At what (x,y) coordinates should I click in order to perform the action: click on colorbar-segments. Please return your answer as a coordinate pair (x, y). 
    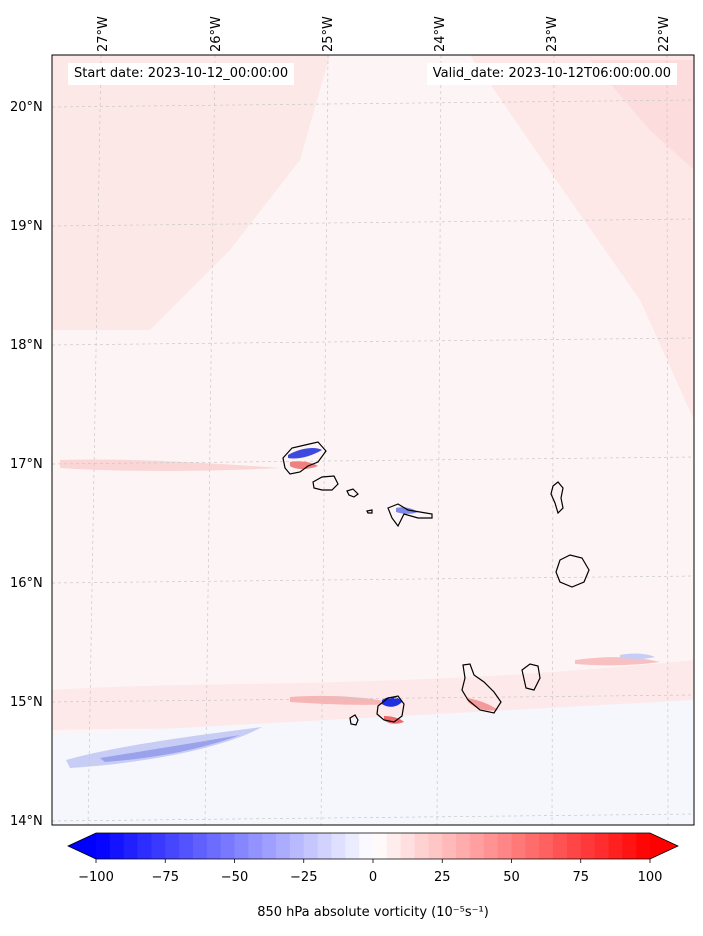
    Looking at the image, I should click on (373, 846).